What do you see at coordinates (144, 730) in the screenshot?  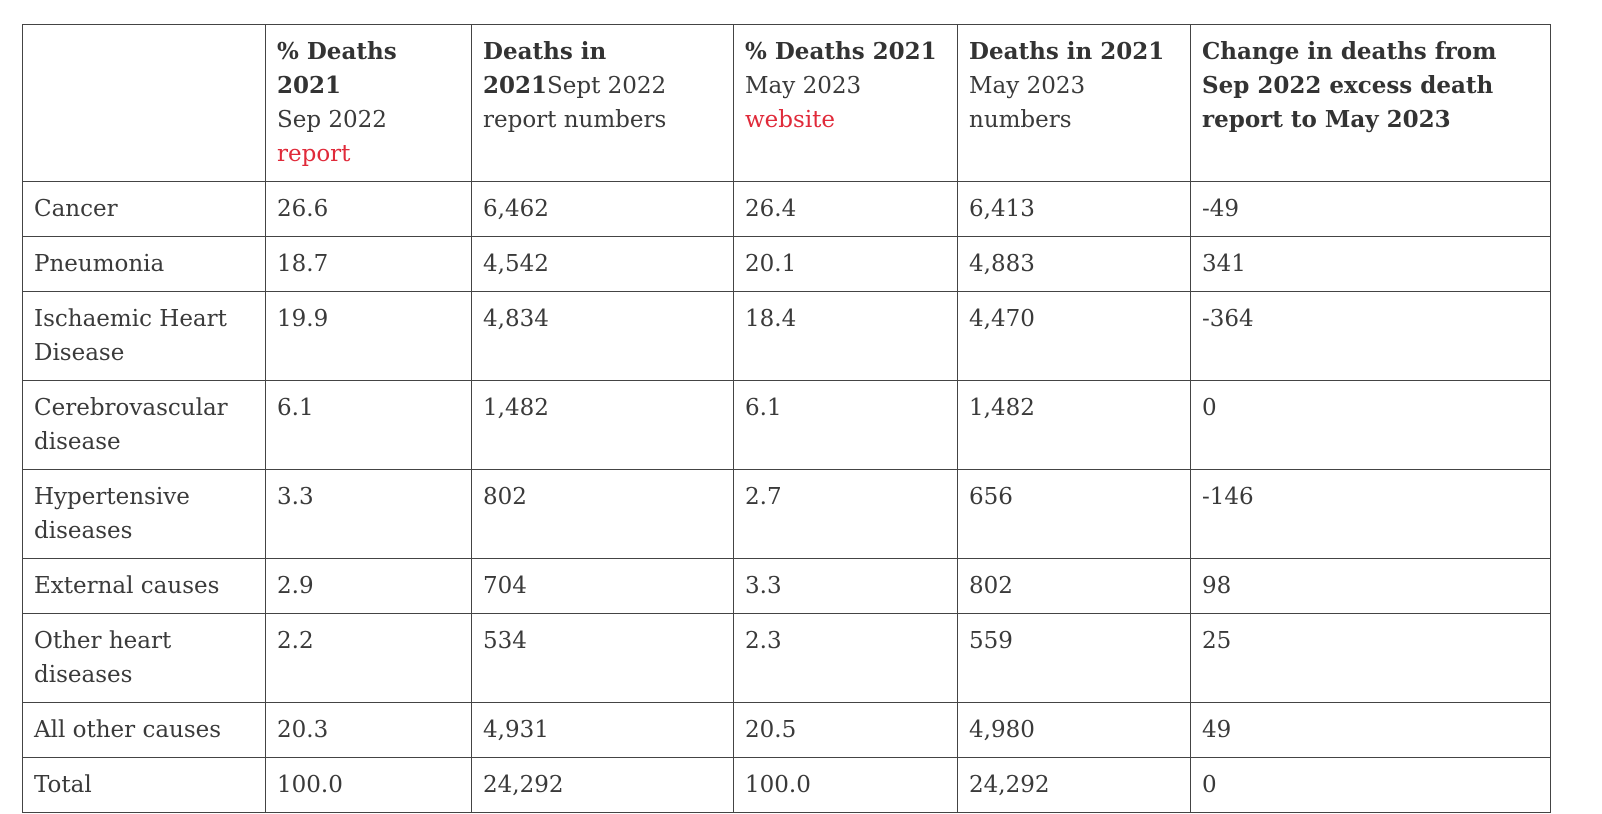 I see `cause-cell: All other causes` at bounding box center [144, 730].